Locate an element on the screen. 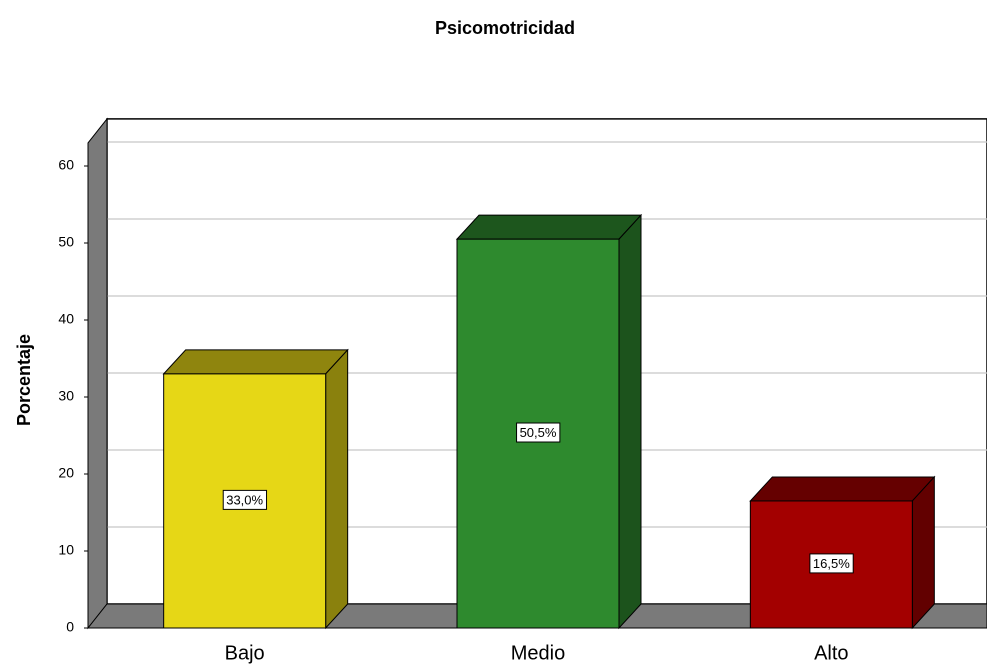 The height and width of the screenshot is (665, 987). y-tick-label: 20 is located at coordinates (66, 473).